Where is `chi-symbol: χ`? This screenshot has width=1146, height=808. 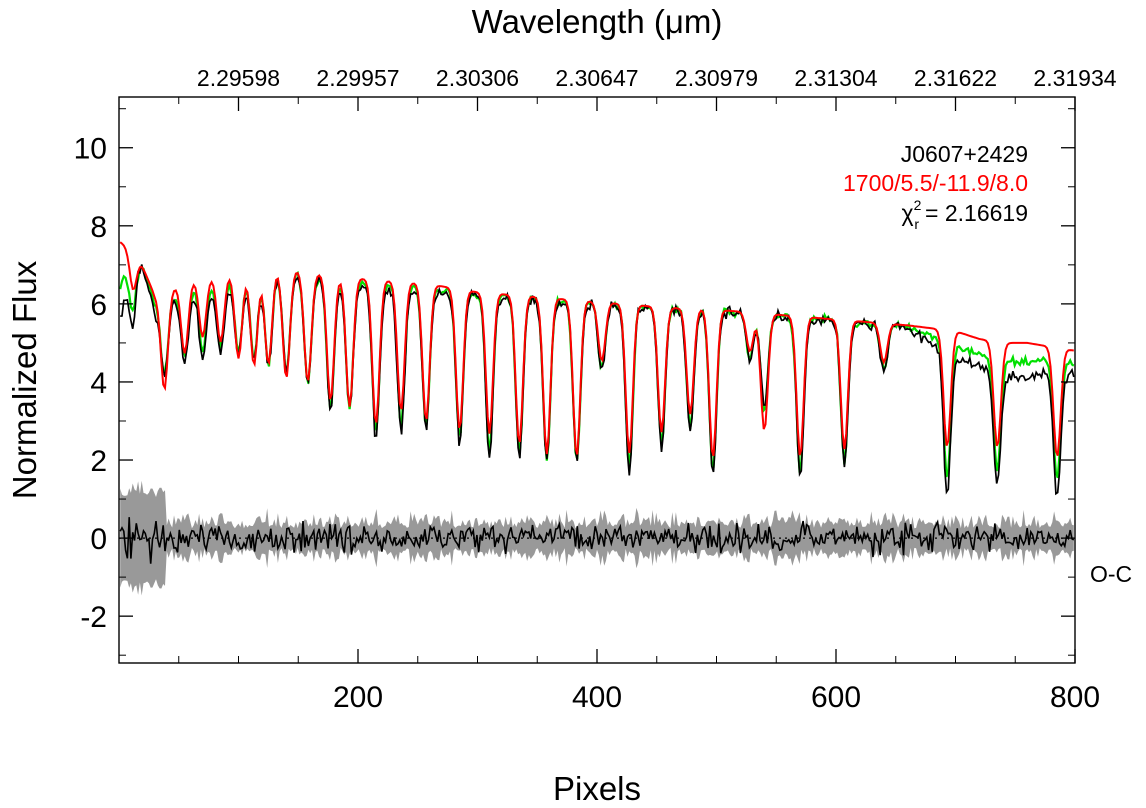
chi-symbol: χ is located at coordinates (907, 213).